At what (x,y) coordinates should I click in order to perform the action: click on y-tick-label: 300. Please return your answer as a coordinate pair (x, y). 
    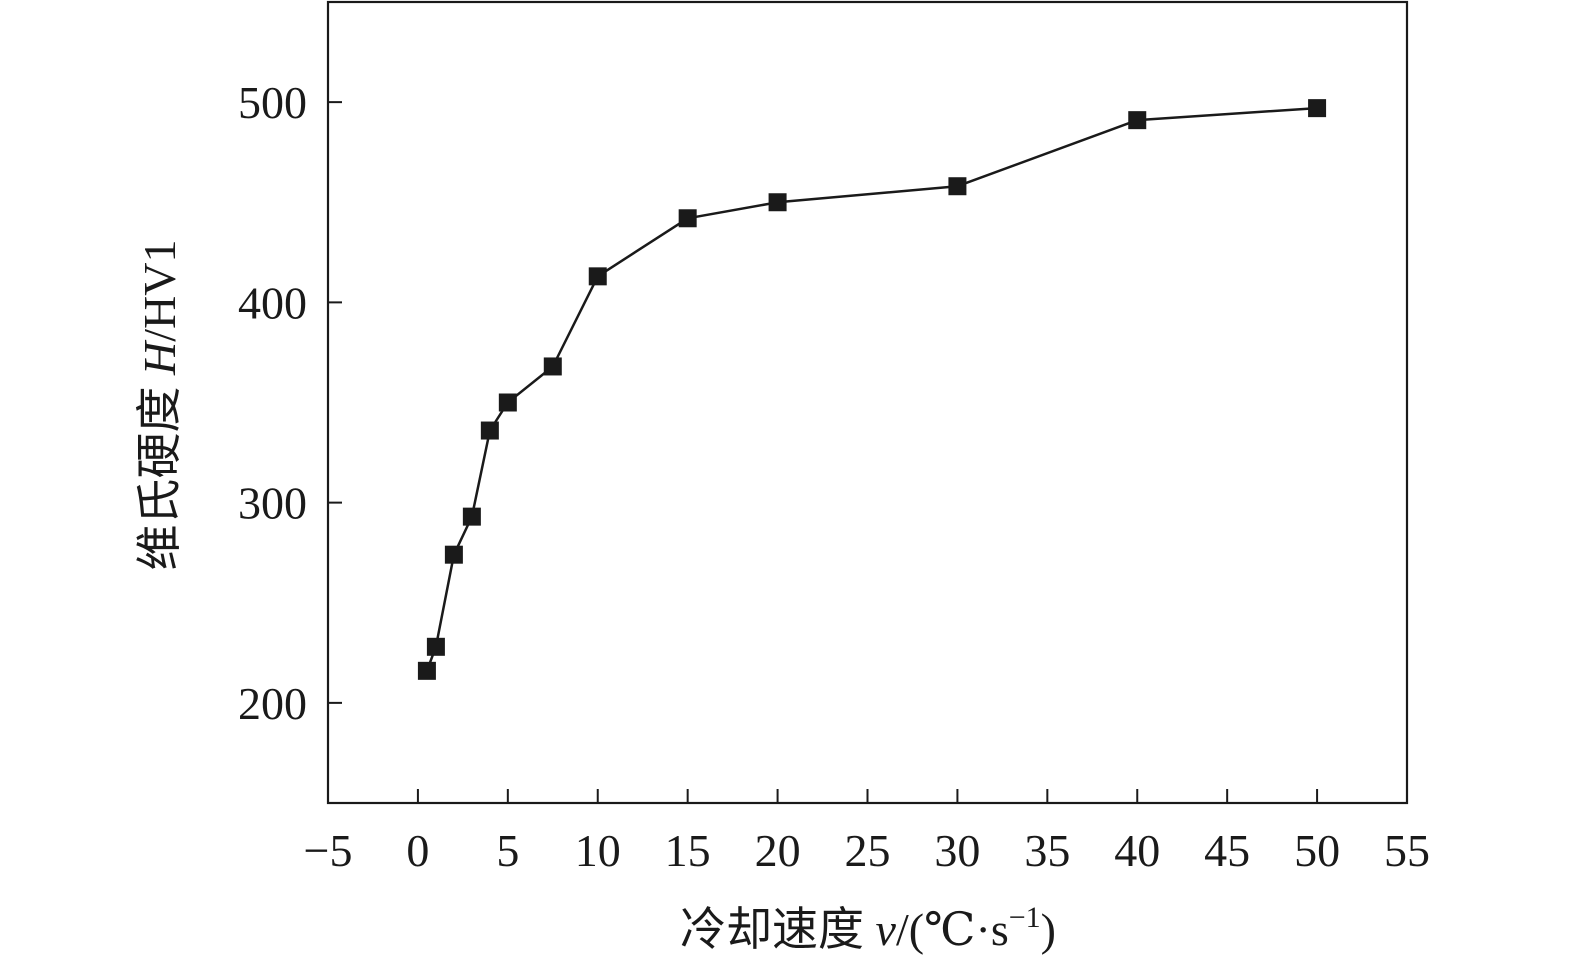
    Looking at the image, I should click on (272, 503).